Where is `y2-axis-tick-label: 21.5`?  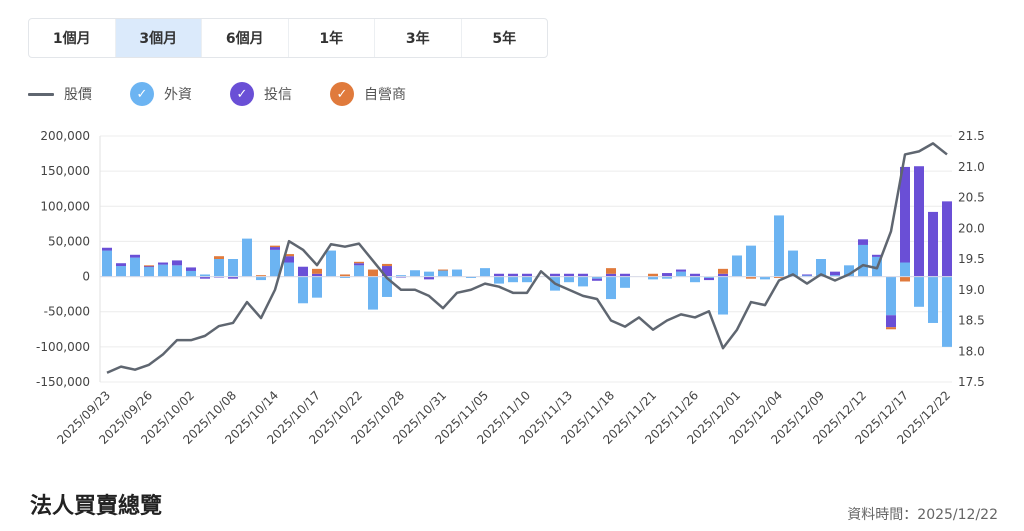
y2-axis-tick-label: 21.5 is located at coordinates (971, 136).